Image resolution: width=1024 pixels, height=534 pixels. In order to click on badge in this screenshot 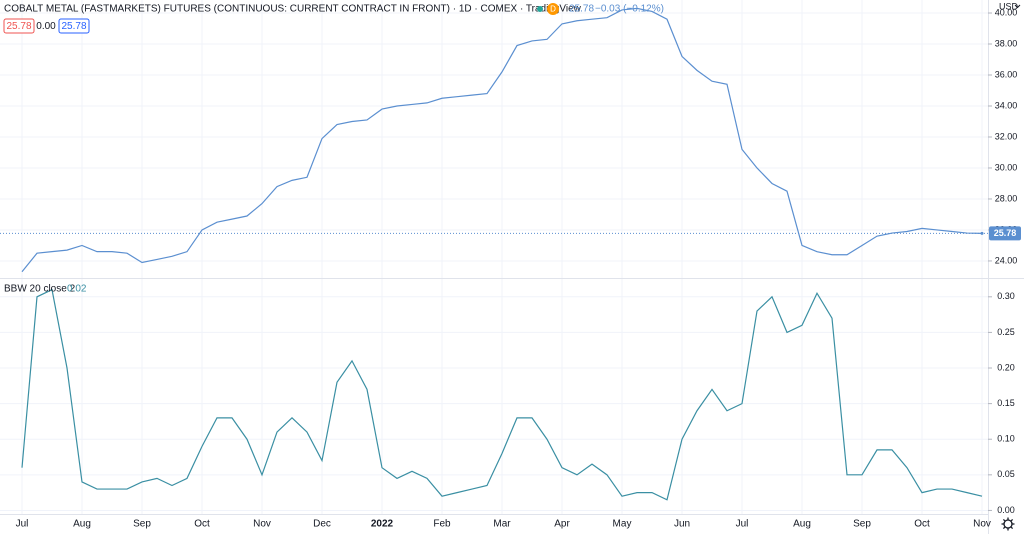, I will do `click(553, 9)`.